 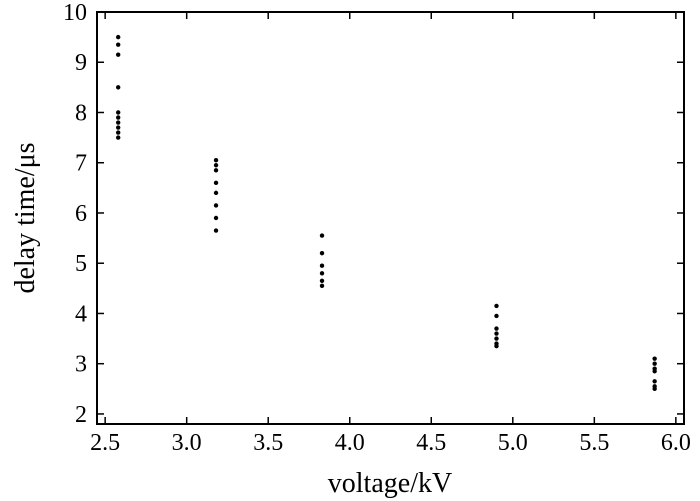 I want to click on x-tick-label: 3.5, so click(x=268, y=443).